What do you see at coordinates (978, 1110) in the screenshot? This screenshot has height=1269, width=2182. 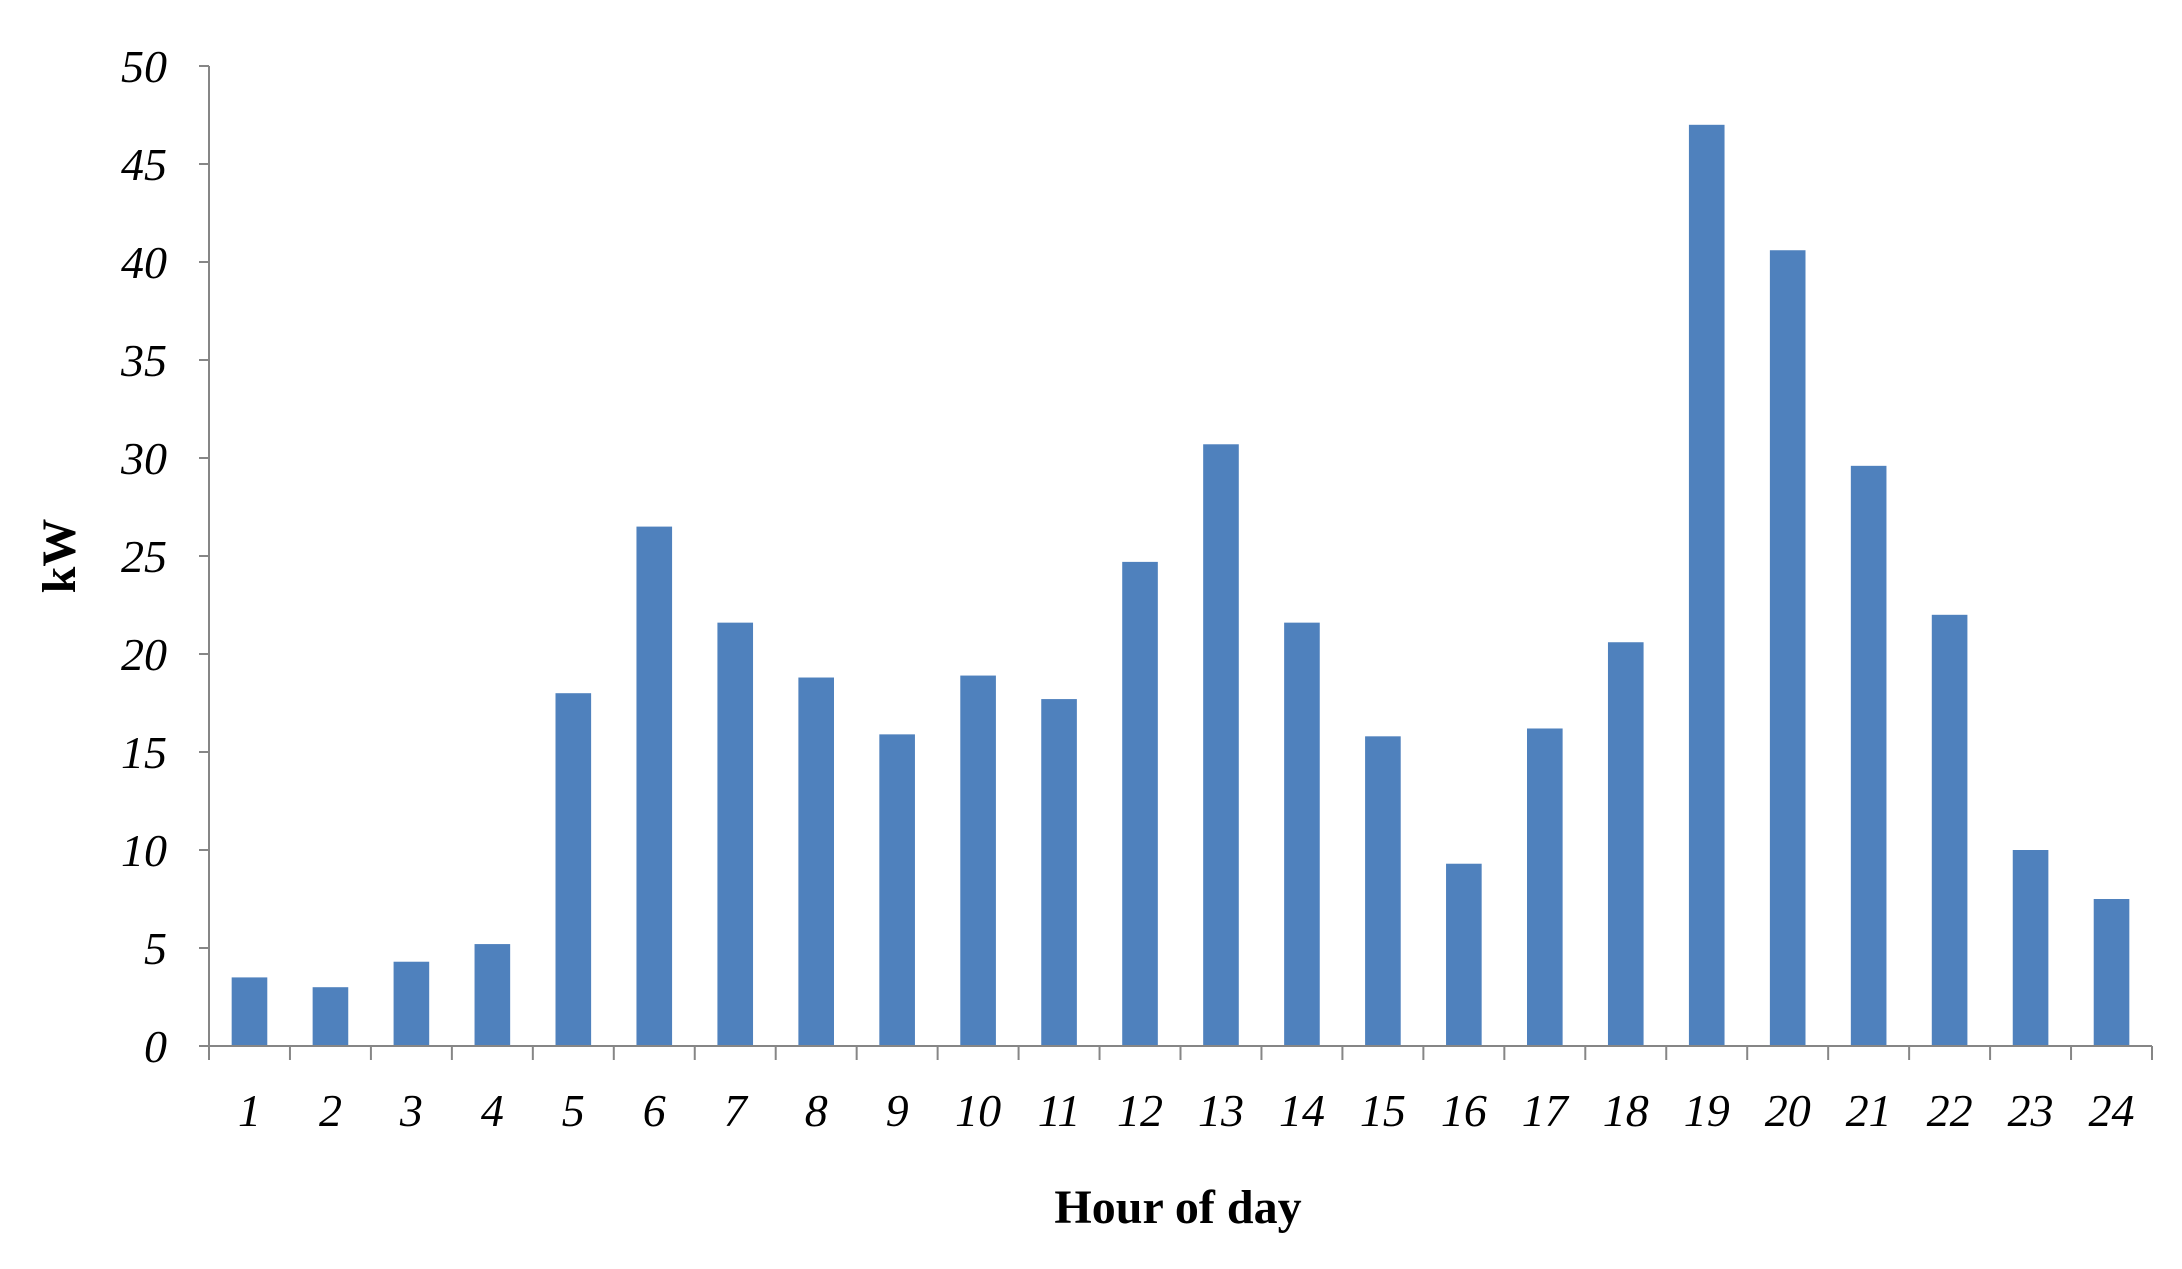 I see `x-tick-label-10: 10` at bounding box center [978, 1110].